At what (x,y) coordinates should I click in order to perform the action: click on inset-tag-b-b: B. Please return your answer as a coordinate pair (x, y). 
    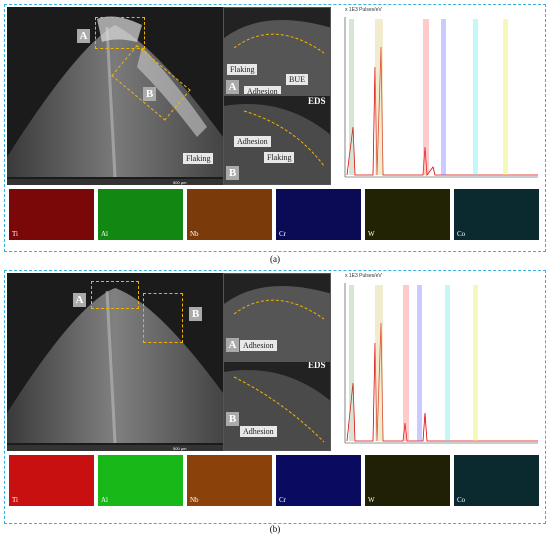
    Looking at the image, I should click on (232, 419).